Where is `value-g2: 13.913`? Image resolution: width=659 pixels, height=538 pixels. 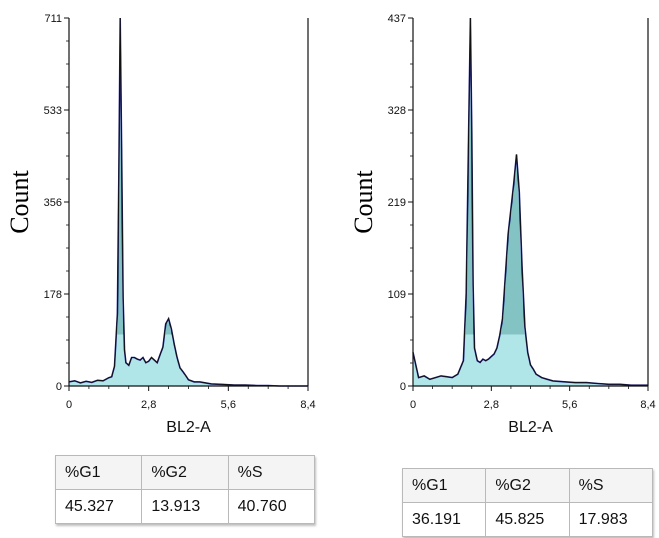 value-g2: 13.913 is located at coordinates (185, 506).